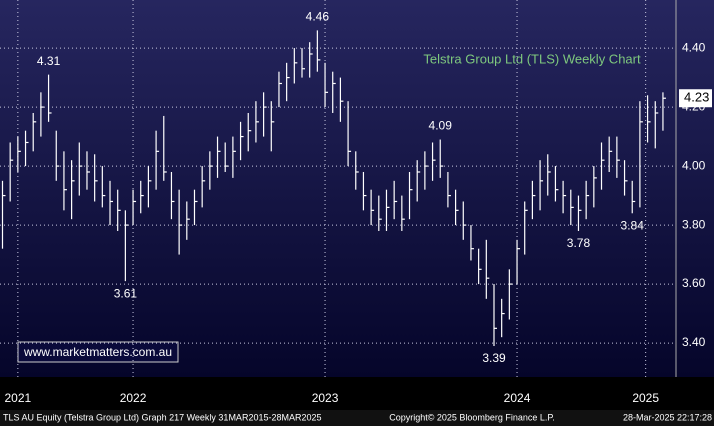 The height and width of the screenshot is (426, 714). Describe the element at coordinates (532, 58) in the screenshot. I see `chart-title: Telstra Group Ltd (TLS) Weekly Chart` at that location.